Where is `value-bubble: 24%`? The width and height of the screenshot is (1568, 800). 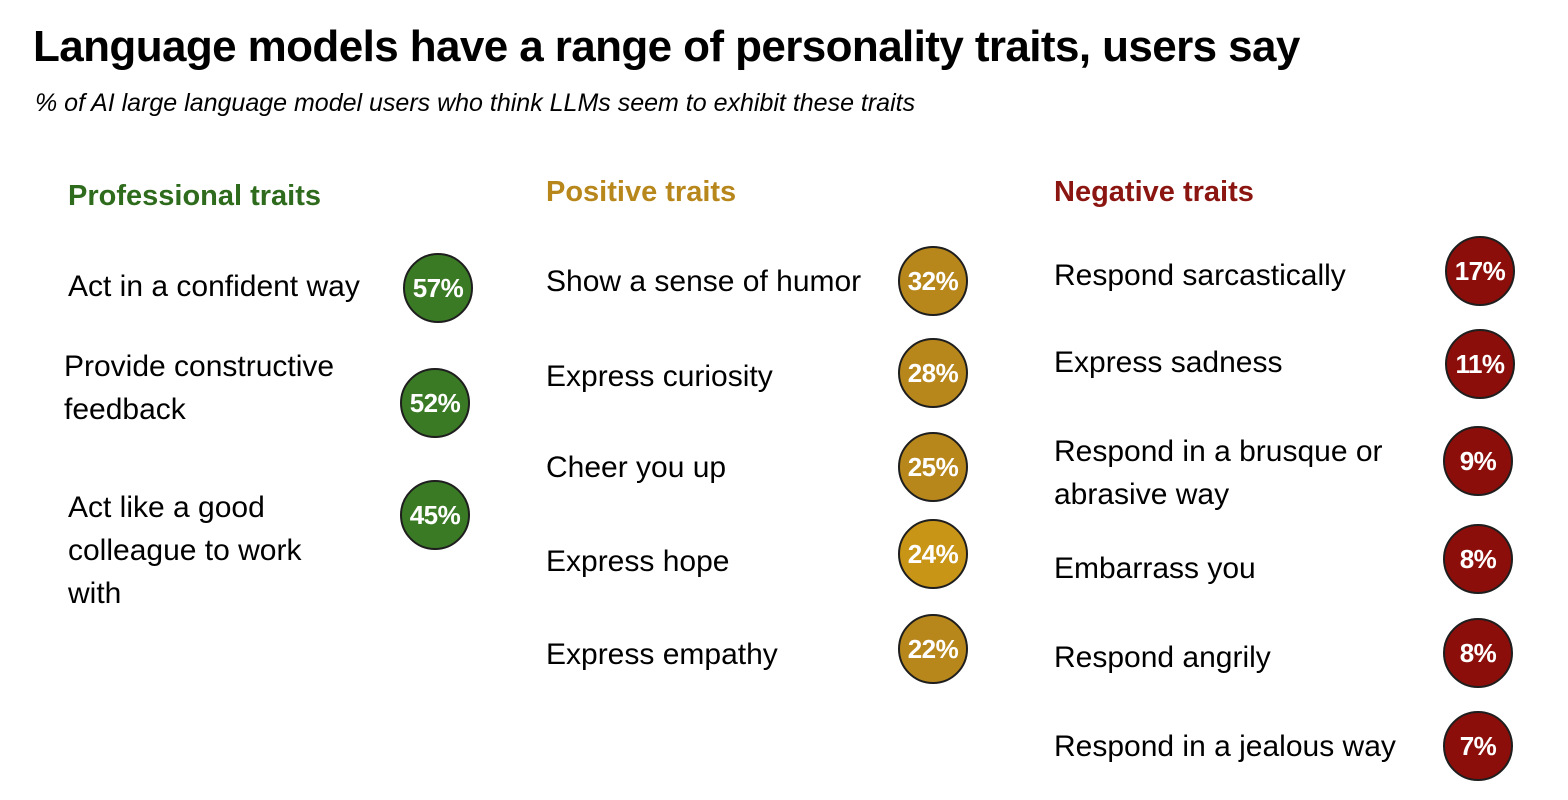 value-bubble: 24% is located at coordinates (933, 554).